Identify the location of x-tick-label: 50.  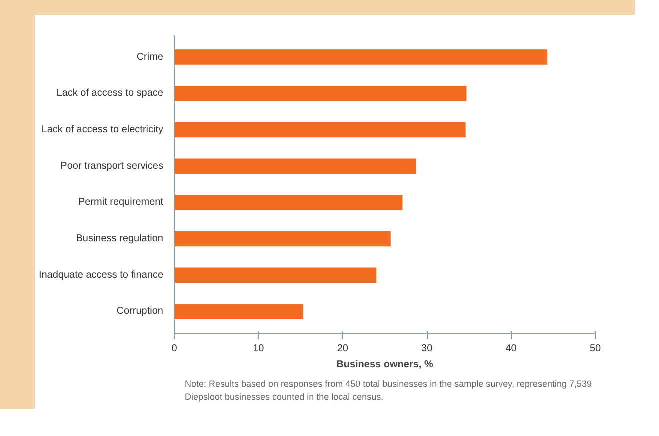
(596, 349).